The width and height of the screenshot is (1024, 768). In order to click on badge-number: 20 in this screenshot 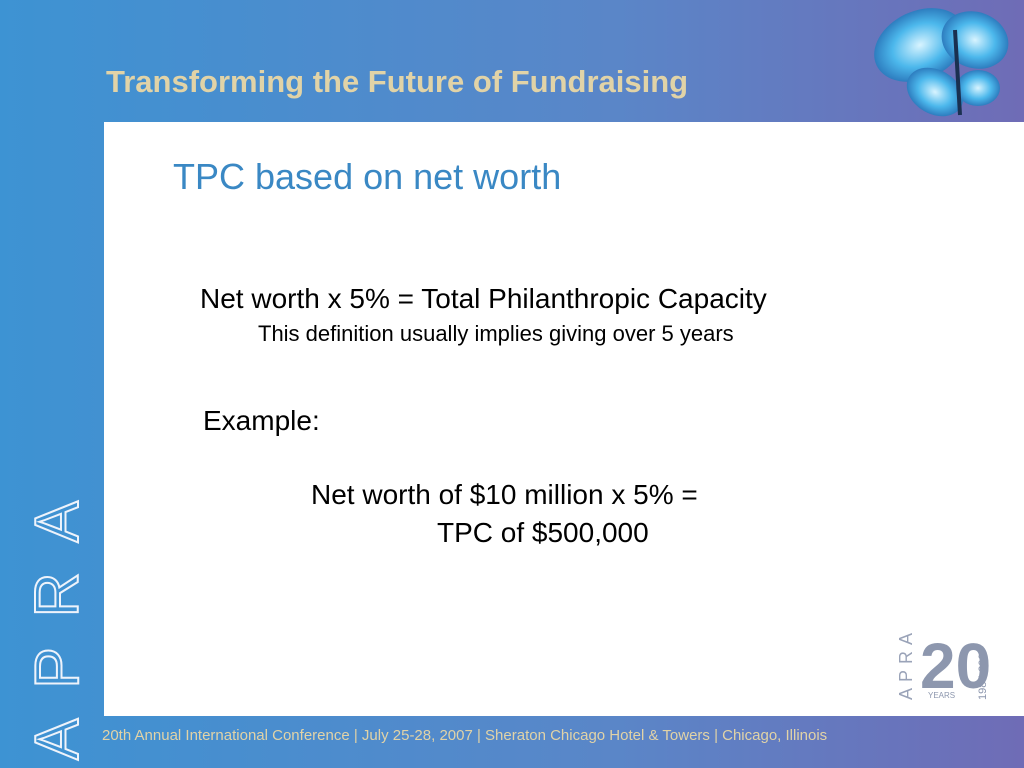, I will do `click(955, 666)`.